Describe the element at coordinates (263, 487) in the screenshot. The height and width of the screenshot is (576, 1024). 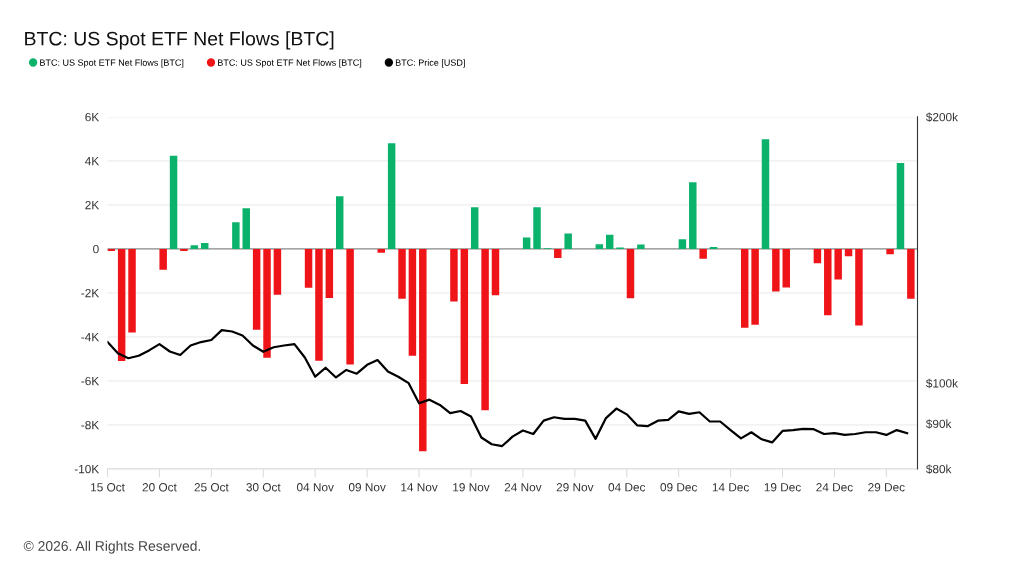
I see `x-tick-label: 30 Oct` at that location.